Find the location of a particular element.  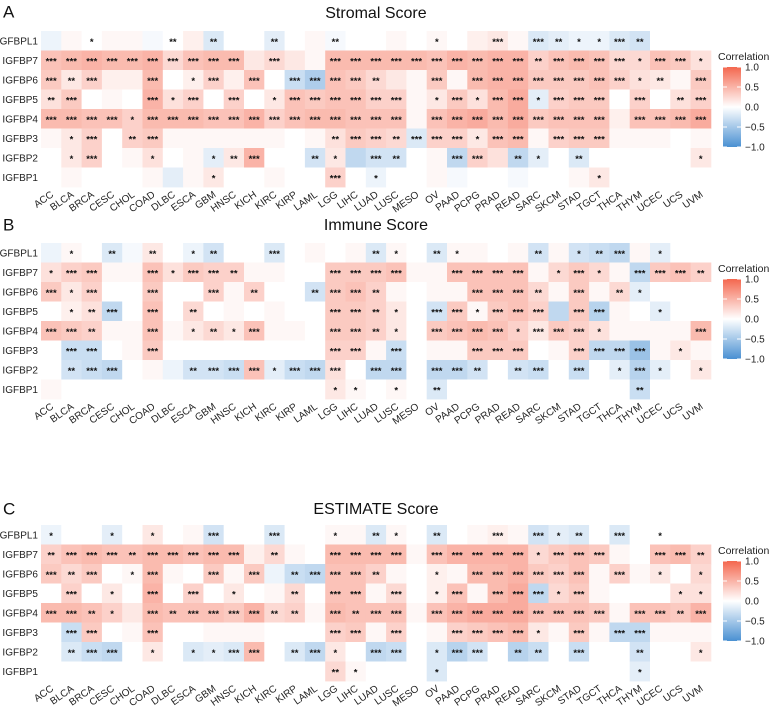

legend-tick-label: −1.0 is located at coordinates (755, 360).